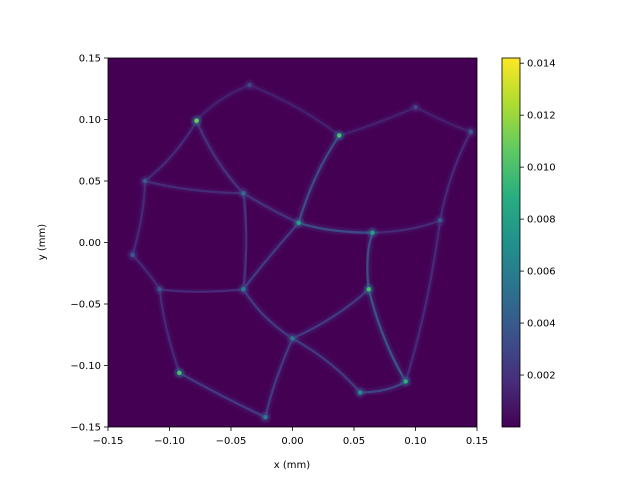 This screenshot has height=480, width=640. Describe the element at coordinates (541, 220) in the screenshot. I see `colorbar-tick-label: 0.008` at that location.